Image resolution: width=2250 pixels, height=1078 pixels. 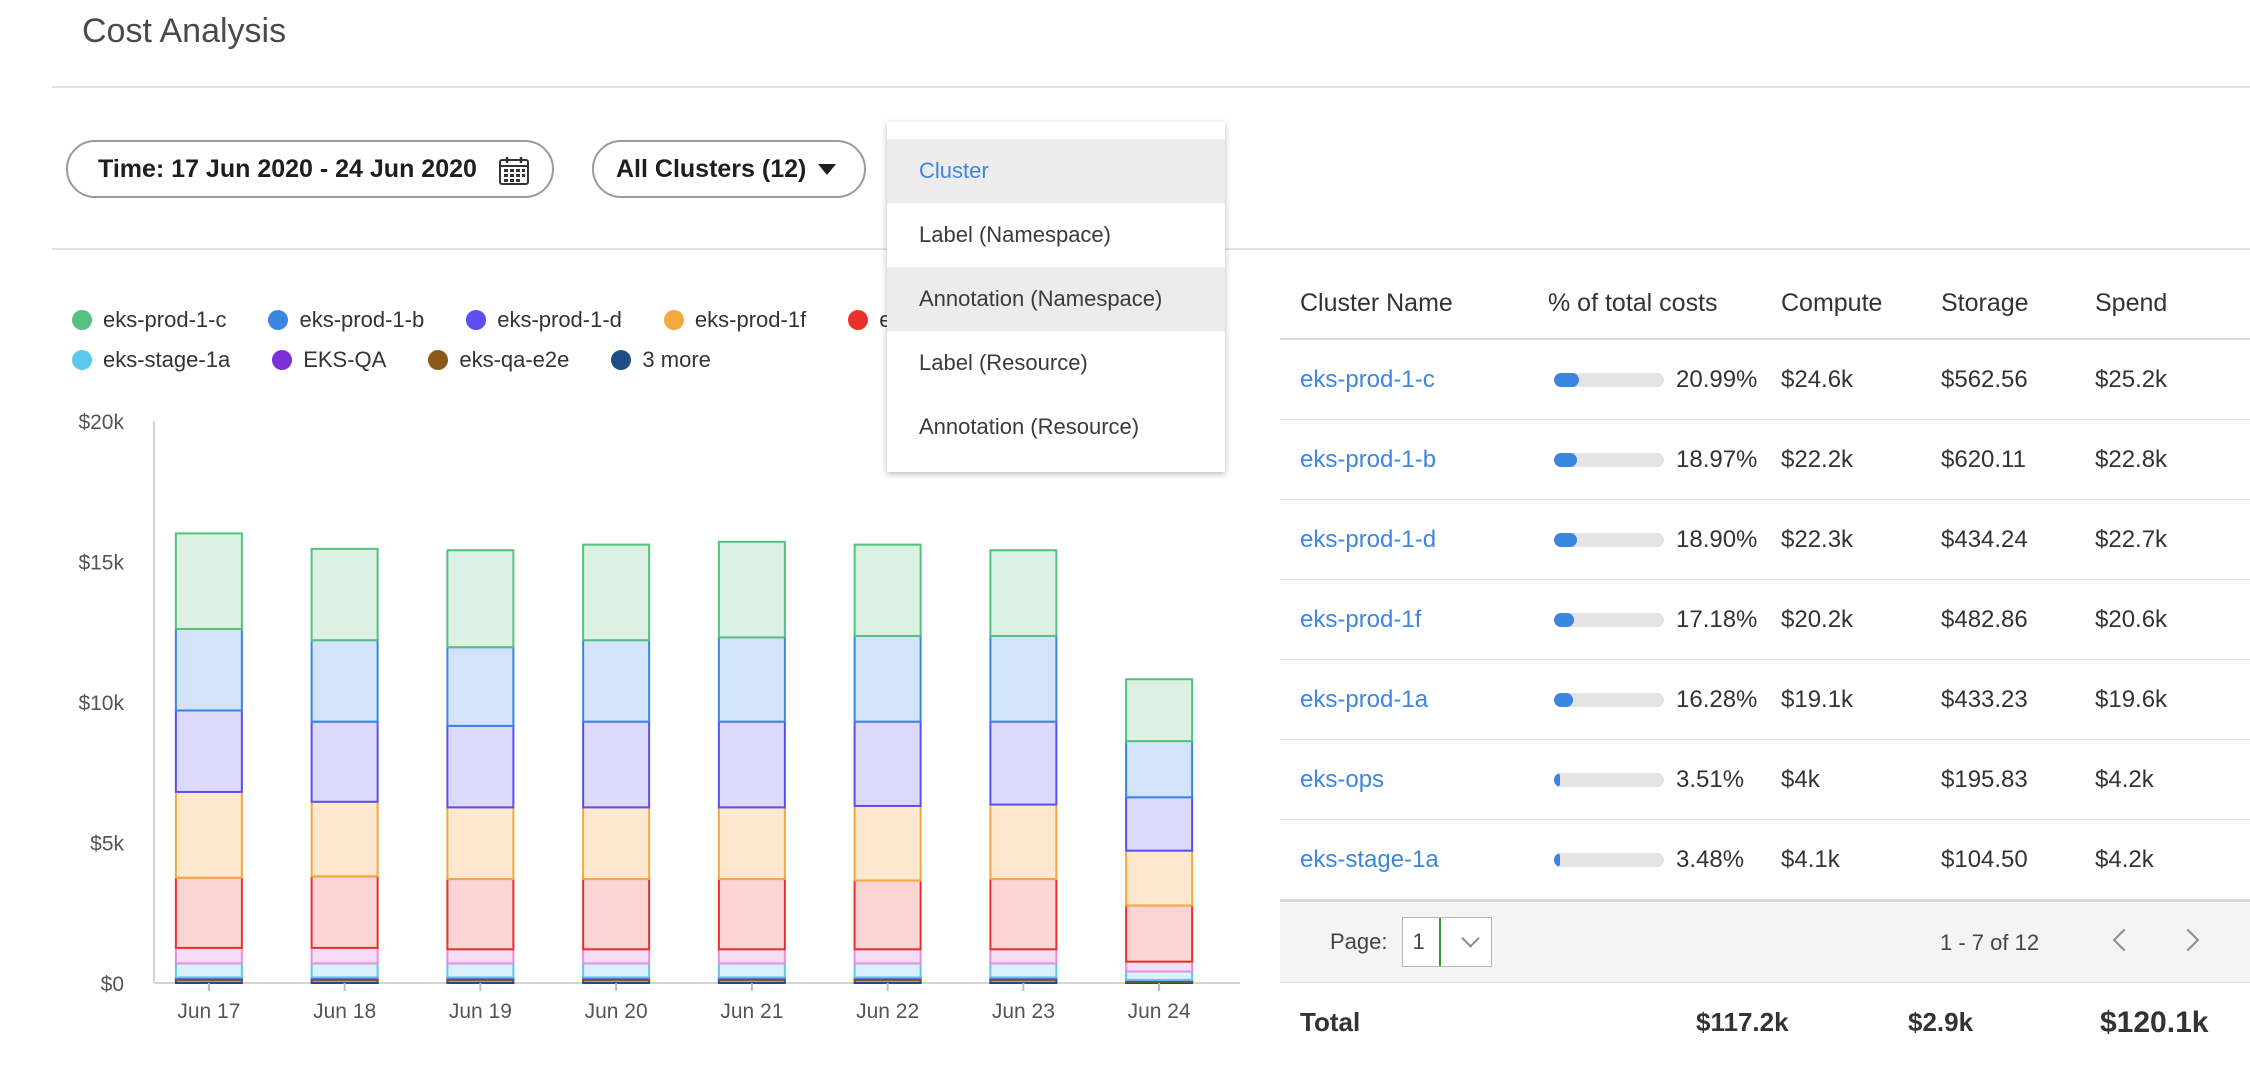 I want to click on table-row: eks-prod-1-b 18.97% $22.2k $620.11 $22.8k, so click(x=1765, y=460).